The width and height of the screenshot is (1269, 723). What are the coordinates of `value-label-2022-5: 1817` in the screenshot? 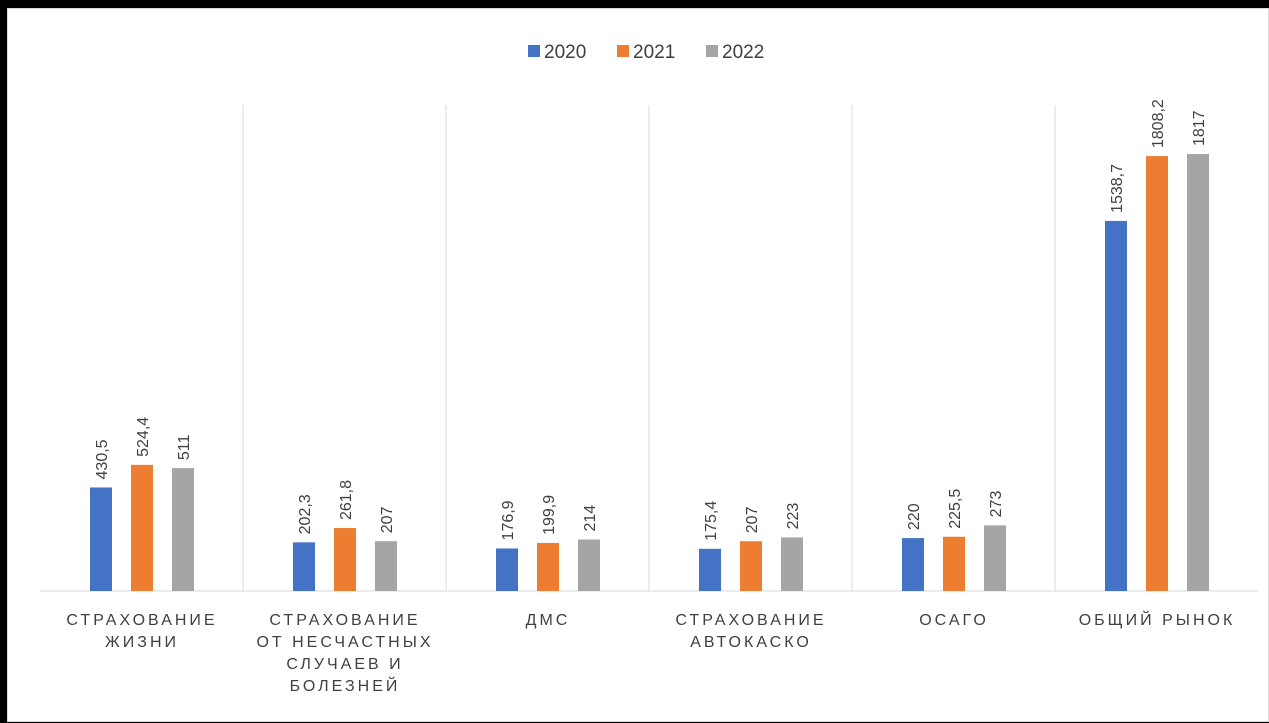 It's located at (1199, 128).